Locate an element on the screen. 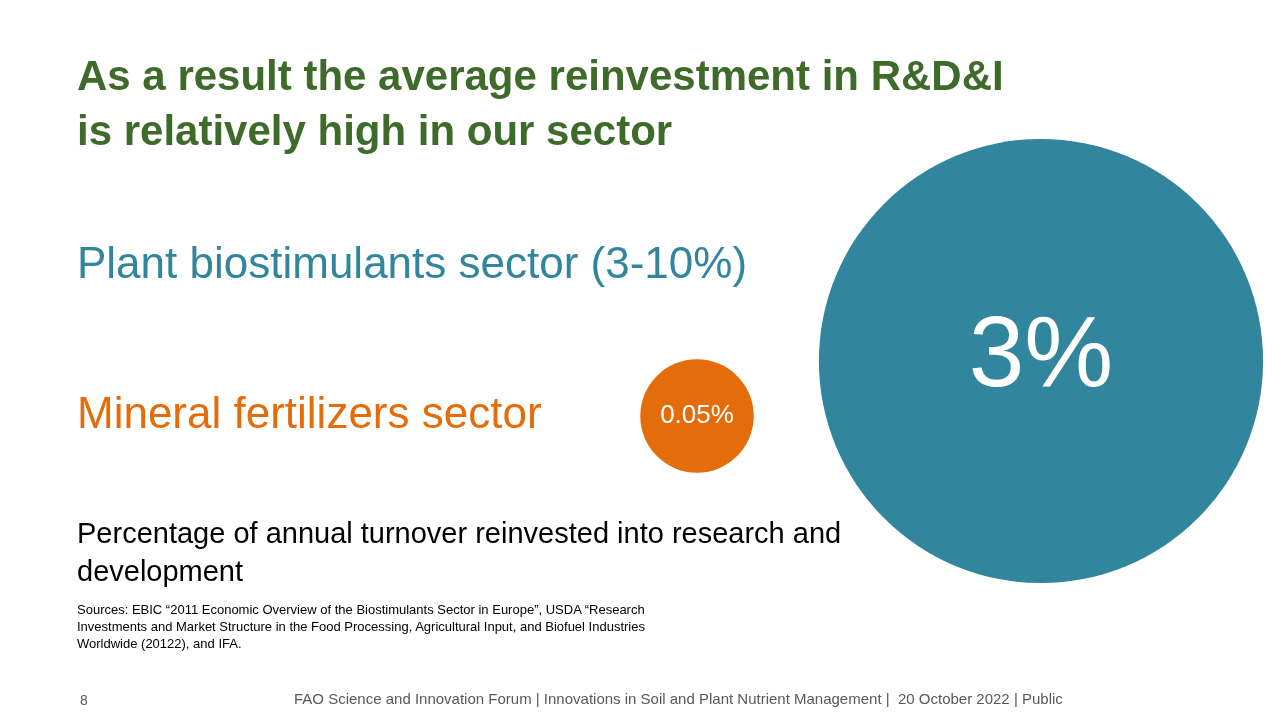 This screenshot has height=719, width=1287. source-note: Sources: EBIC “2011 Economic Overview of the Biostimulants Sector in Europe”, USDA “Research Investments and Market Structure in the Food Processing, Agricultural Input, and Biofuel Industries Worldwide (20122), and IFA. is located at coordinates (361, 626).